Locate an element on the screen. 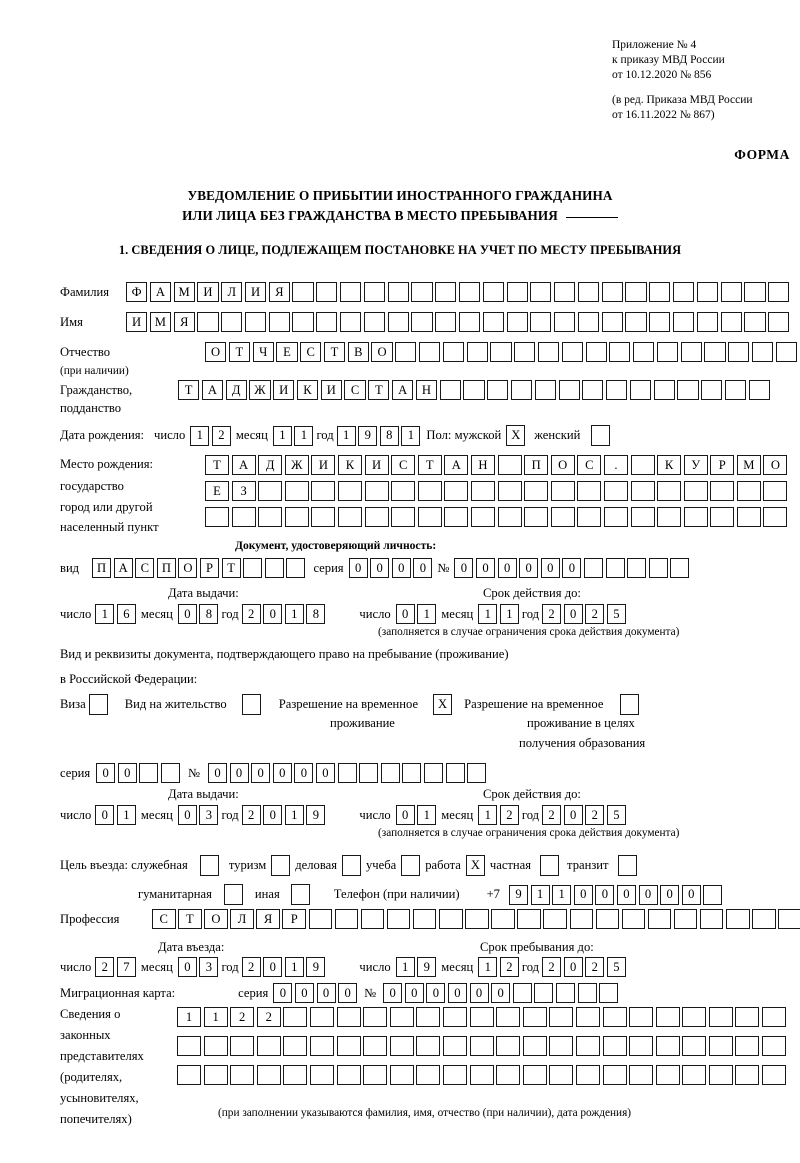 The width and height of the screenshot is (800, 1163). form-cell: Ж is located at coordinates (260, 390).